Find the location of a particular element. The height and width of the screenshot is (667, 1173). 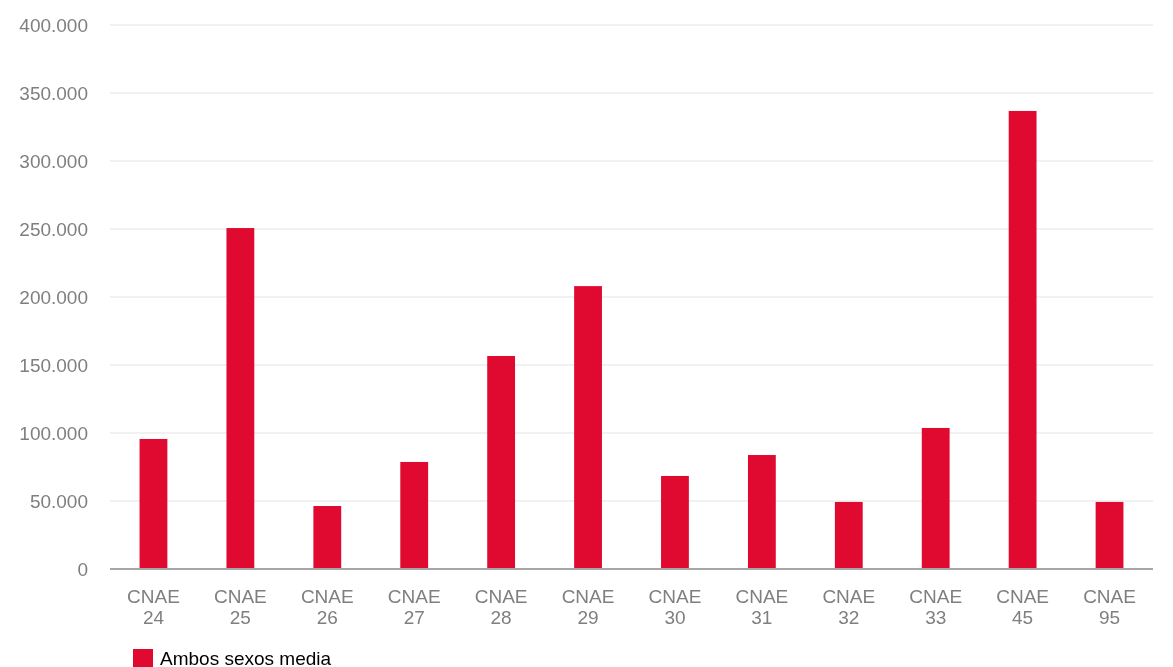

x-tick-label: CNAE 32 is located at coordinates (849, 607).